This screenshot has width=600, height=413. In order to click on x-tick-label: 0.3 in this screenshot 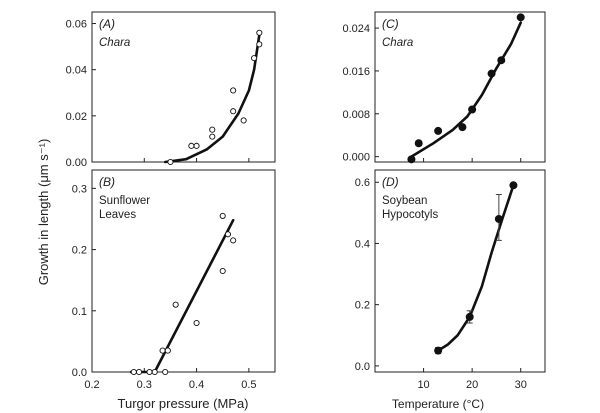, I will do `click(144, 385)`.